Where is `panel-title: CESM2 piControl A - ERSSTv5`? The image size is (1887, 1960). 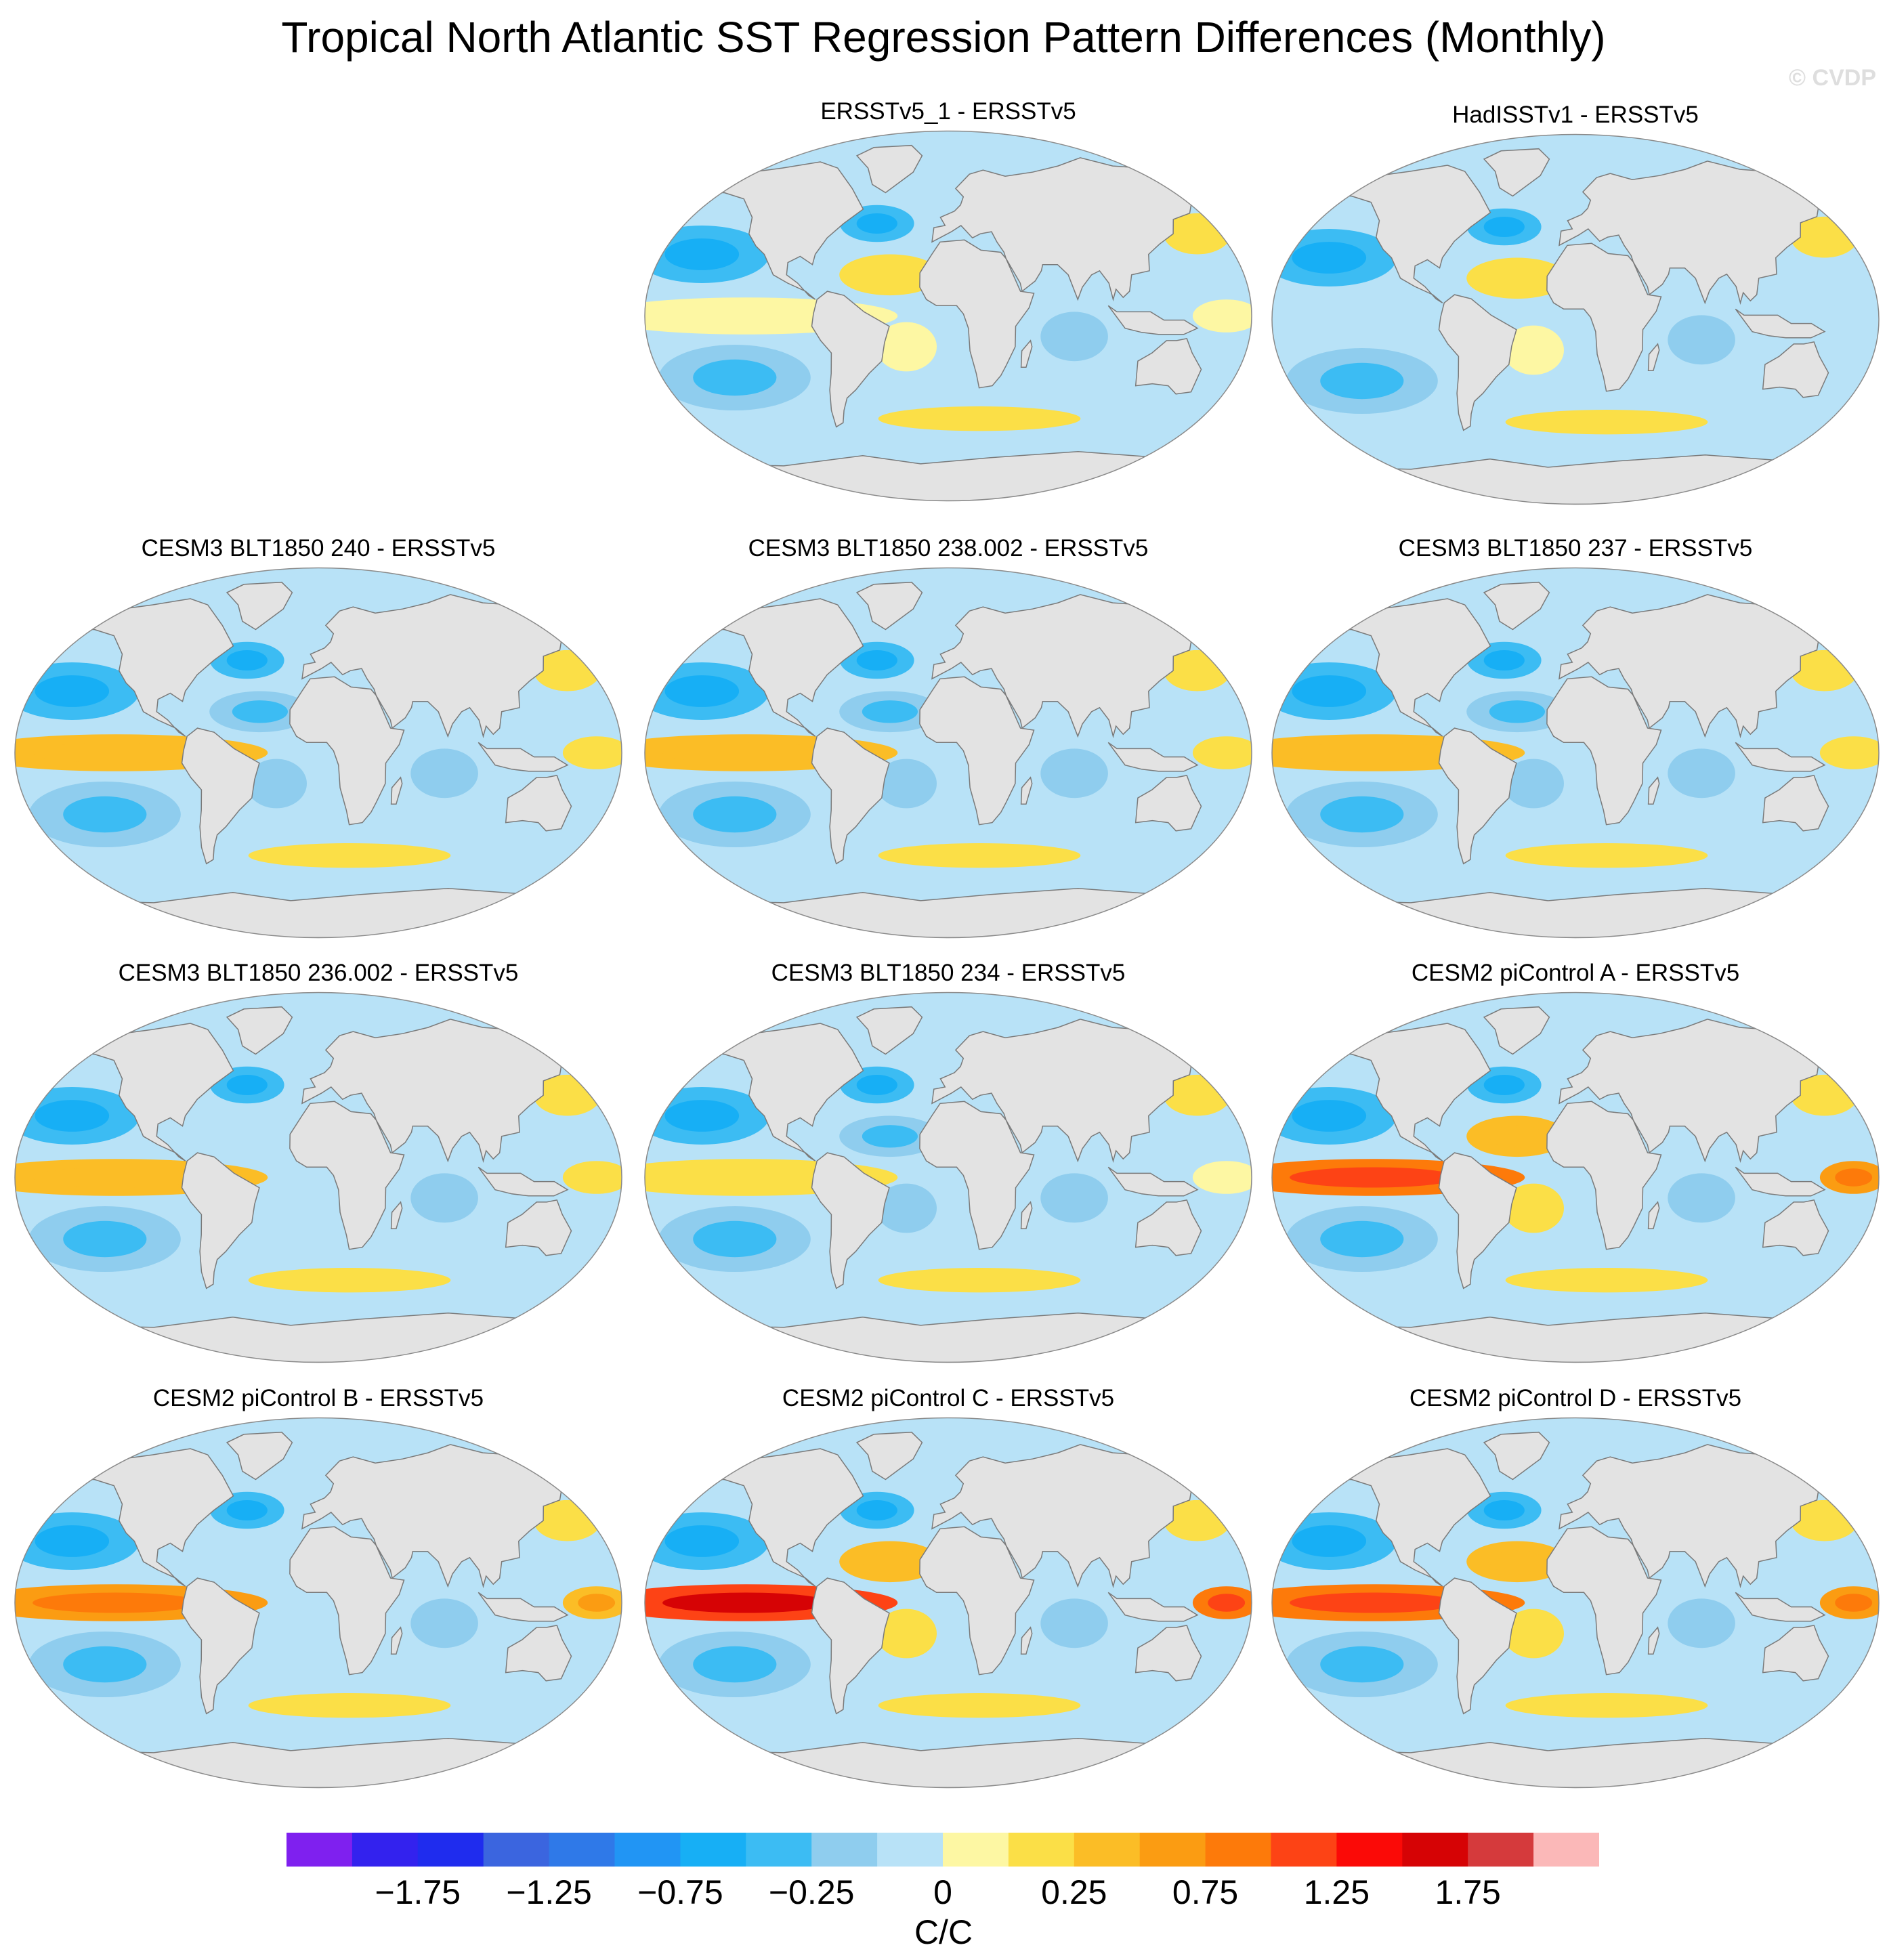 panel-title: CESM2 piControl A - ERSSTv5 is located at coordinates (1575, 973).